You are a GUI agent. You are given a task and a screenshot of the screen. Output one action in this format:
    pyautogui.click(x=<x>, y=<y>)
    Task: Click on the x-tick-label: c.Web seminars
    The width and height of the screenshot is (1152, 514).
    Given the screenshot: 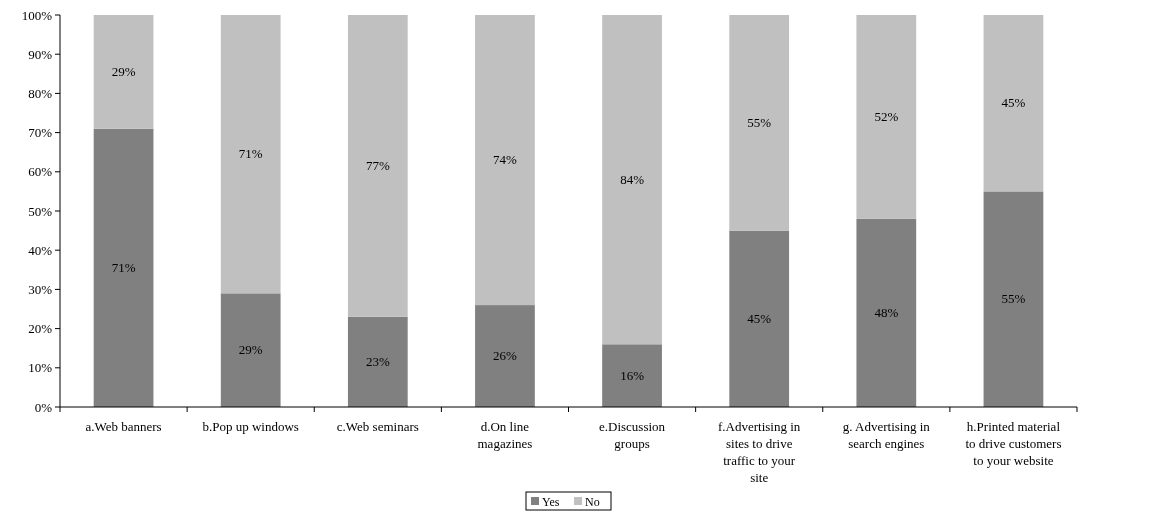 What is the action you would take?
    pyautogui.click(x=377, y=426)
    